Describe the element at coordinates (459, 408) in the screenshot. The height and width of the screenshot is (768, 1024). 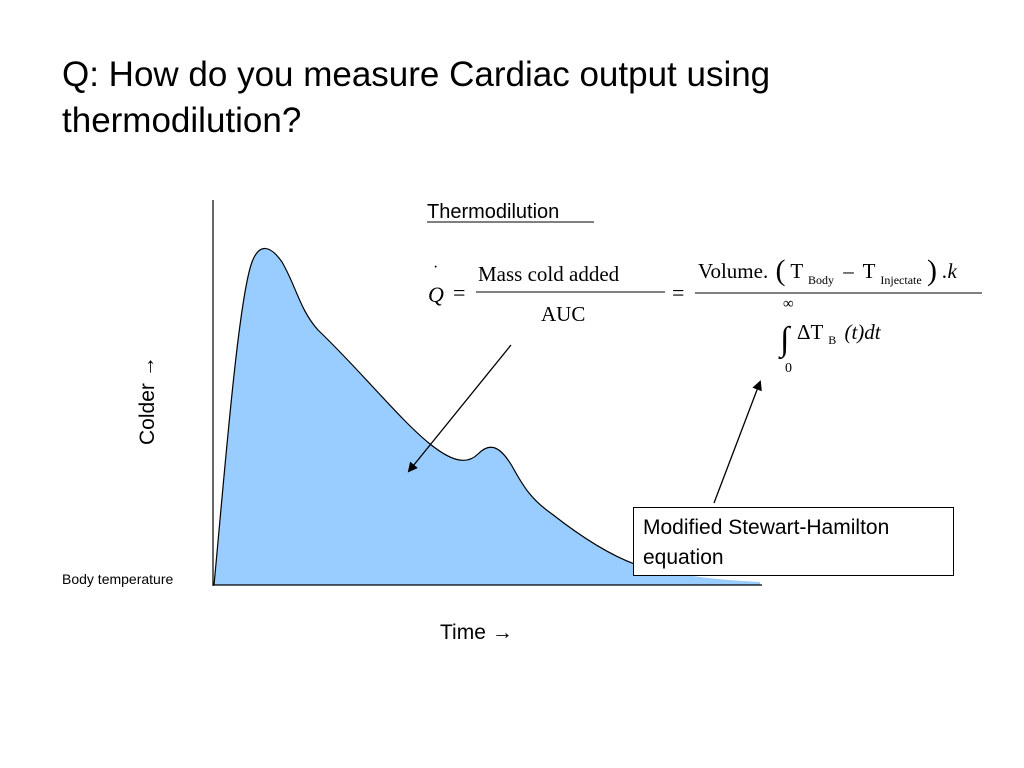
I see `auc-pointer-arrow` at that location.